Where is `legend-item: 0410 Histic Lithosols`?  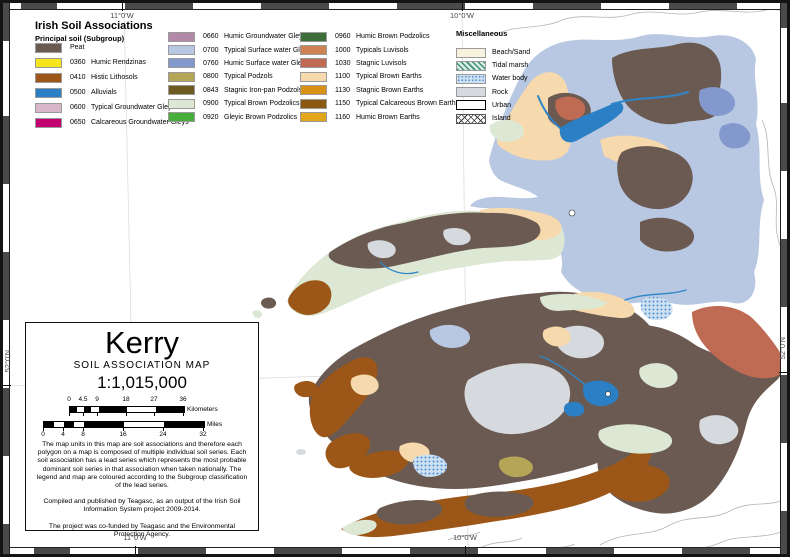 legend-item: 0410 Histic Lithosols is located at coordinates (112, 77).